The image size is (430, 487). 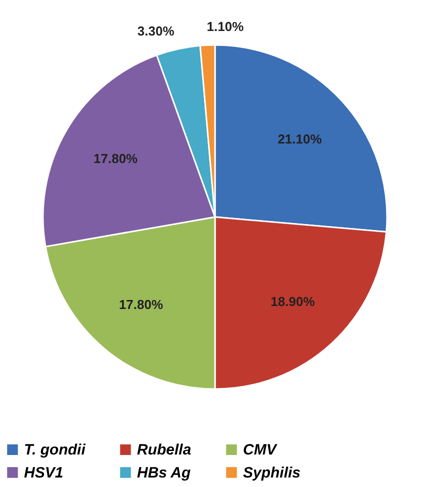 What do you see at coordinates (272, 473) in the screenshot?
I see `legend-label: Syphilis` at bounding box center [272, 473].